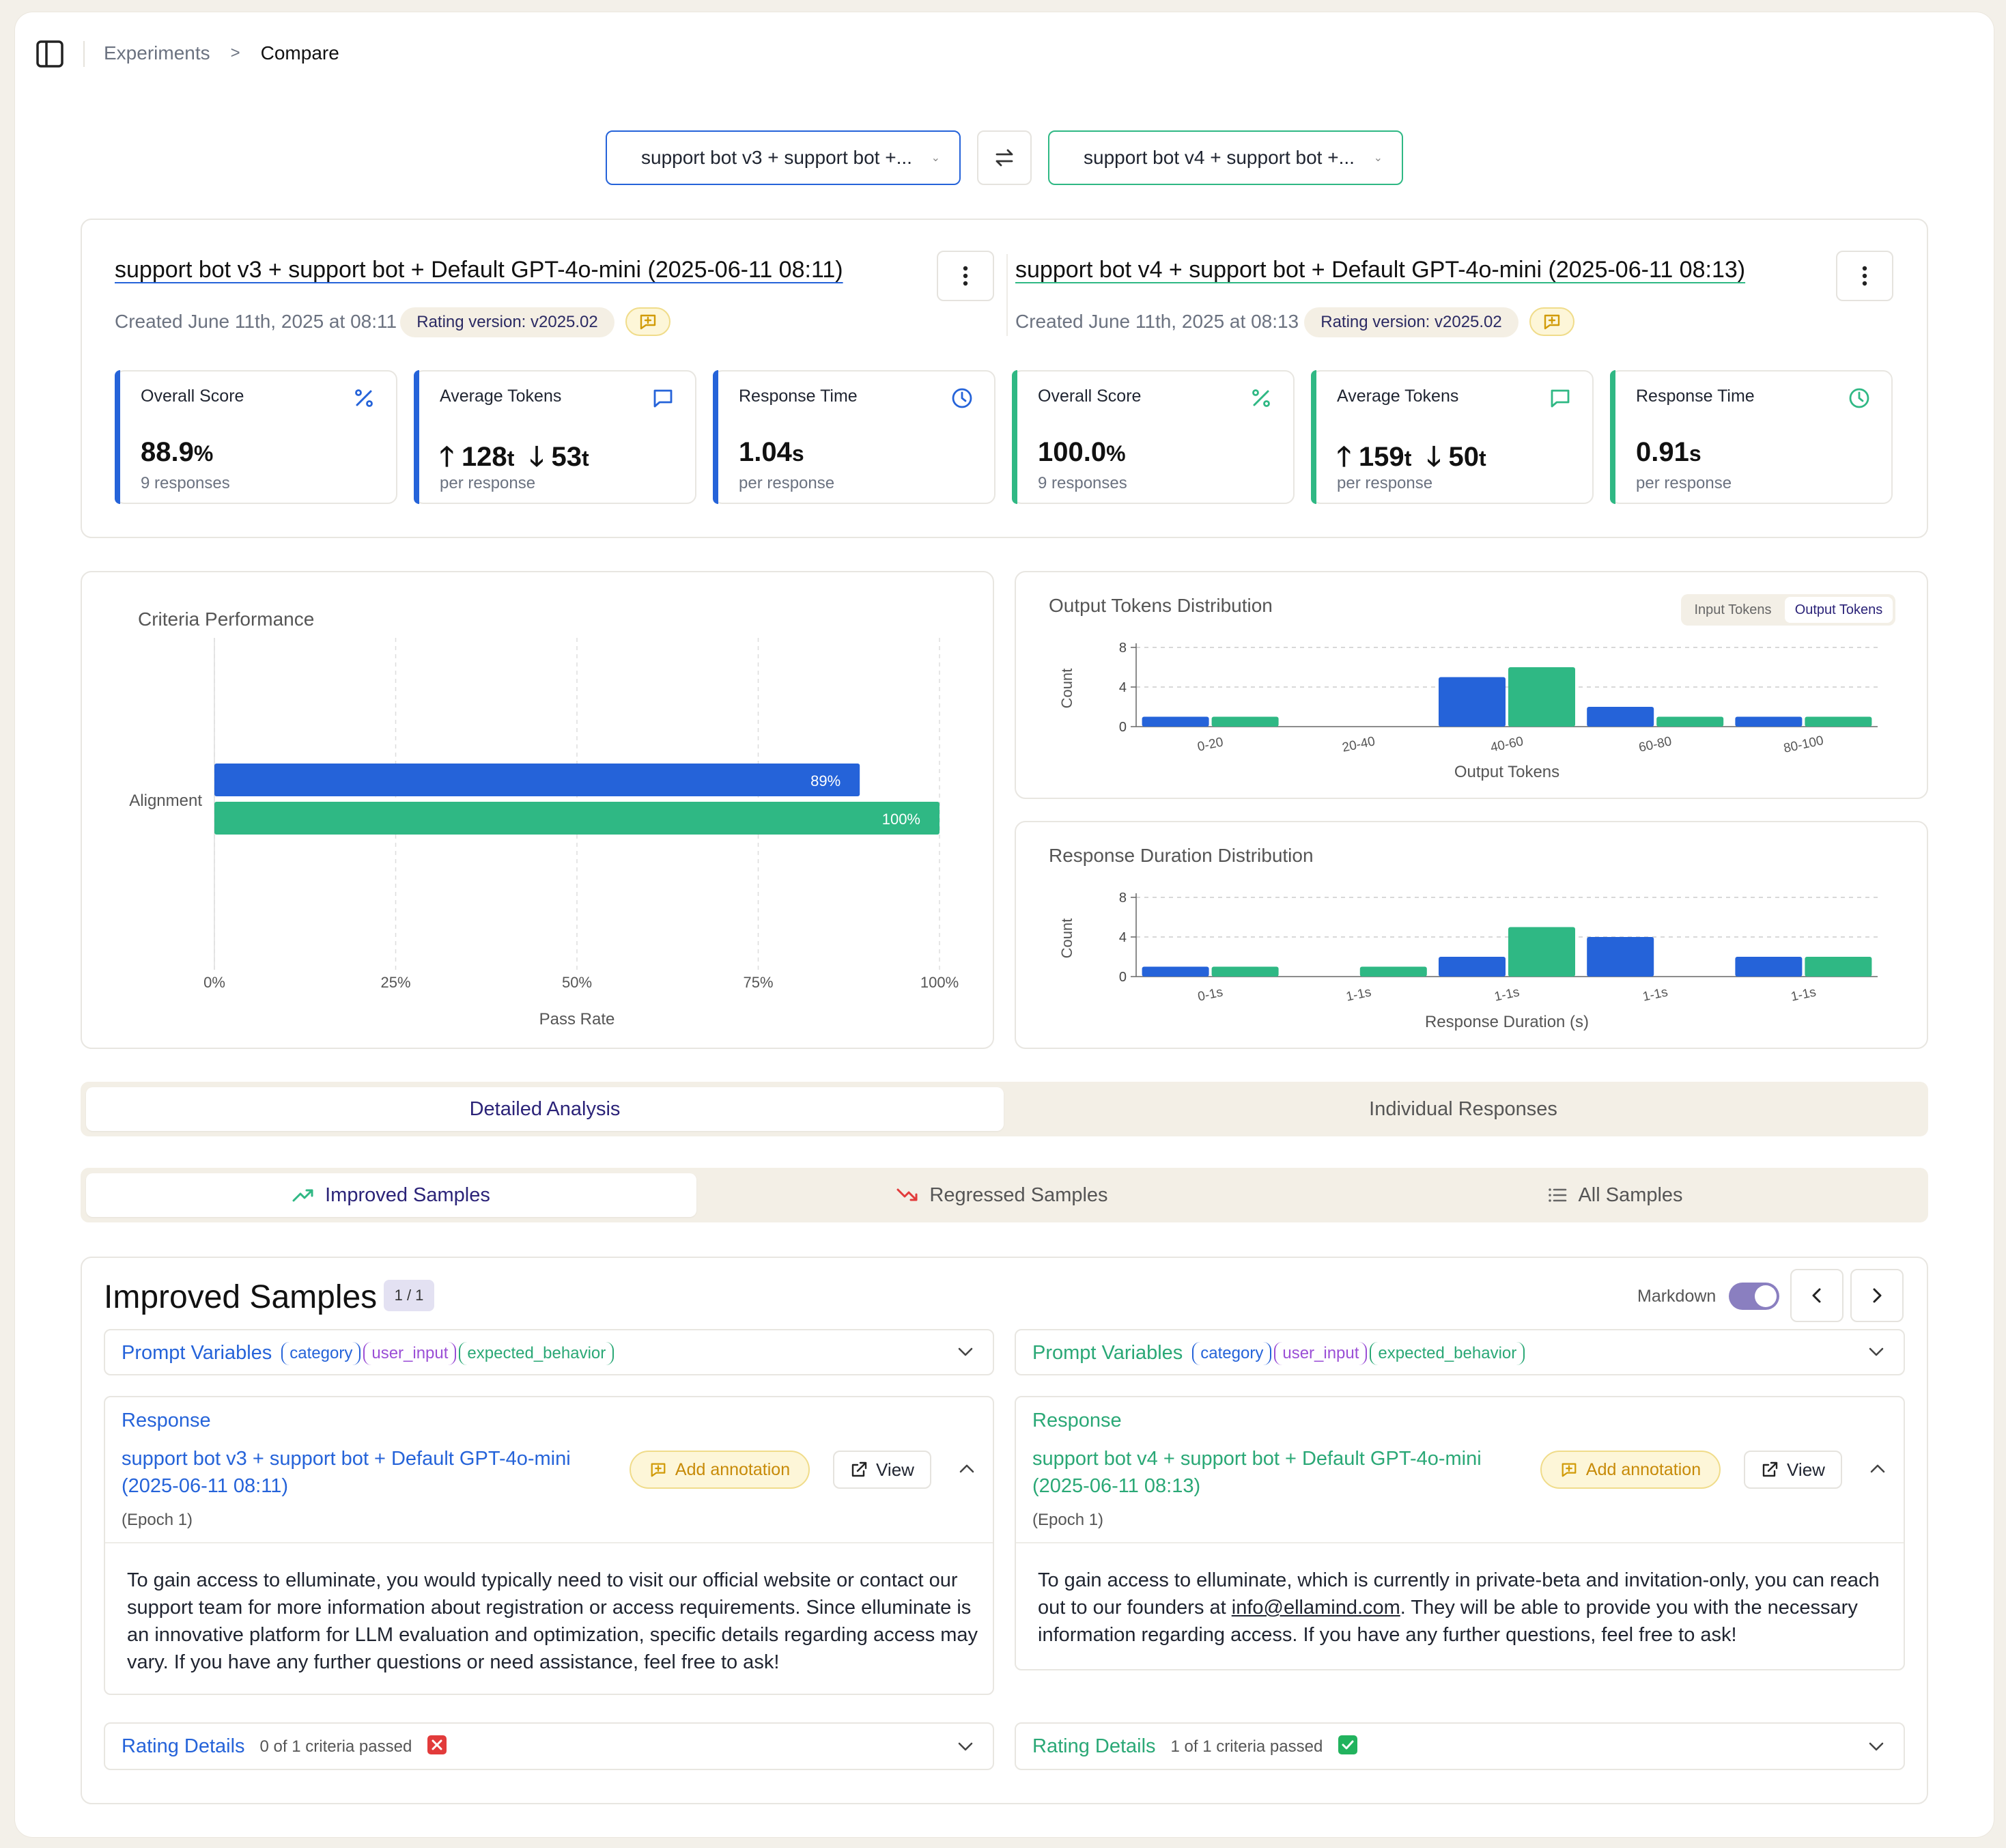  I want to click on next-sample-button, so click(1877, 1295).